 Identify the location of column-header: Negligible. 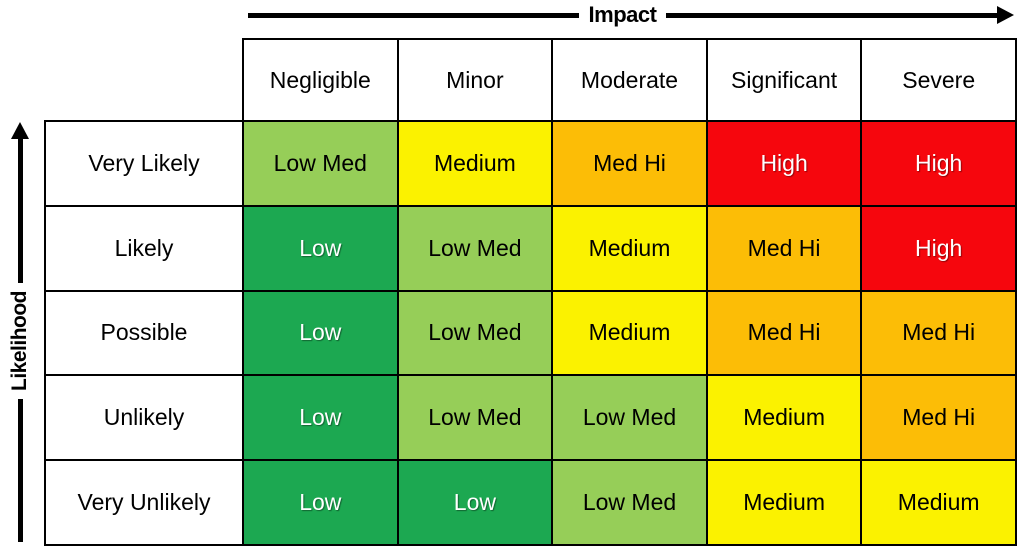
(320, 80).